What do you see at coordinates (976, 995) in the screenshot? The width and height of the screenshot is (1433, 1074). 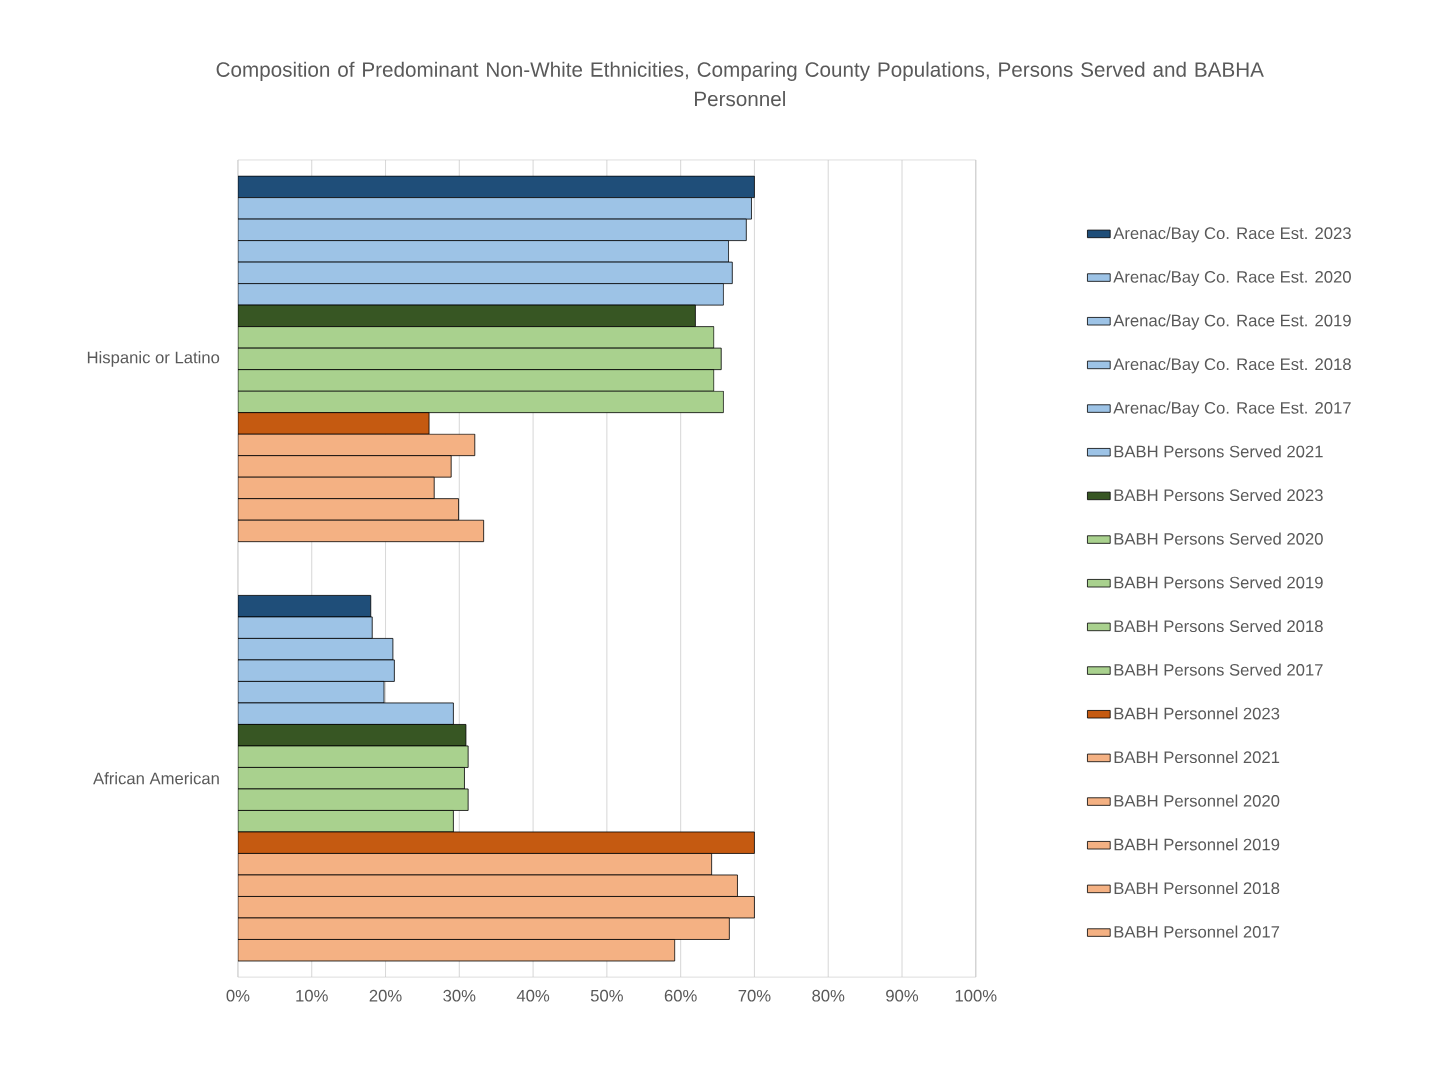 I see `x-tick-label: 100%` at bounding box center [976, 995].